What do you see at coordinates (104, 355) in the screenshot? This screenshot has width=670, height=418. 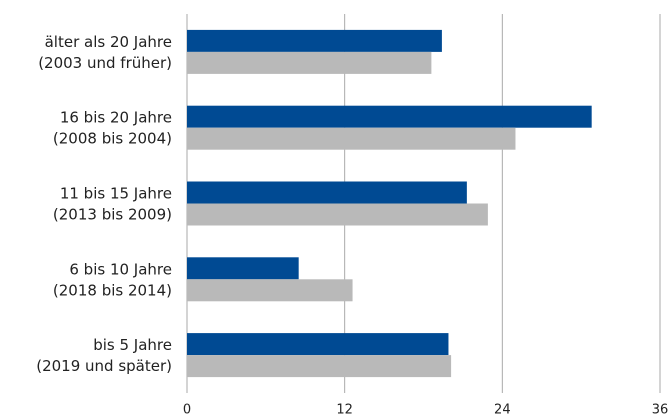 I see `y-tick-label: bis 5 Jahre (2019 und später)` at bounding box center [104, 355].